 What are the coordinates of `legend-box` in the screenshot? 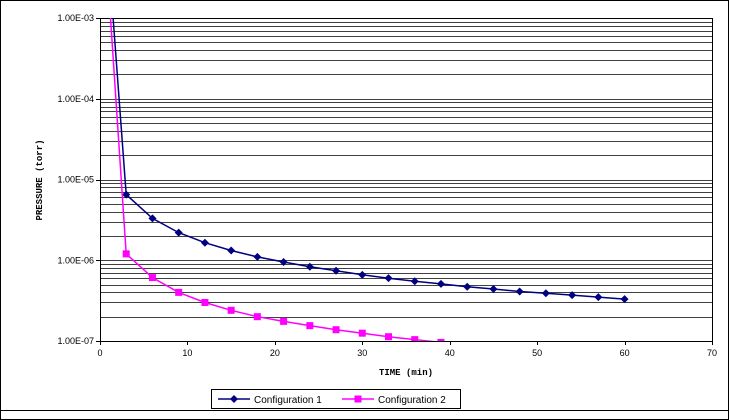 It's located at (336, 399).